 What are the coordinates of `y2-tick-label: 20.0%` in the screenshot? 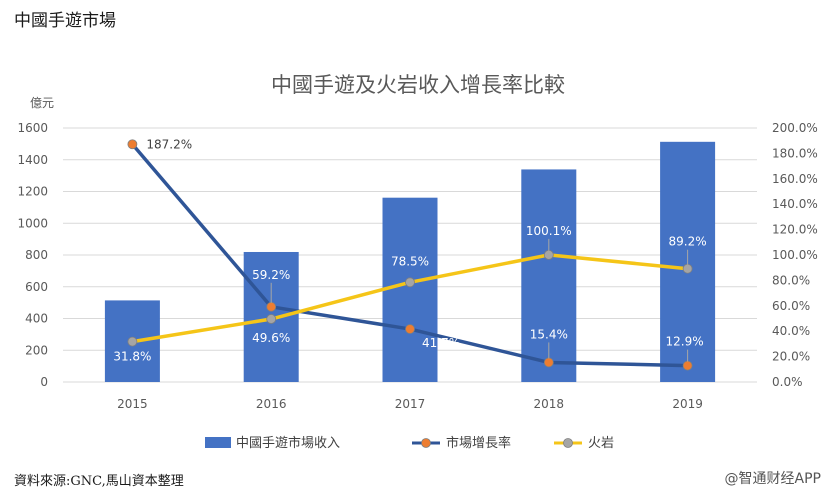 It's located at (791, 357).